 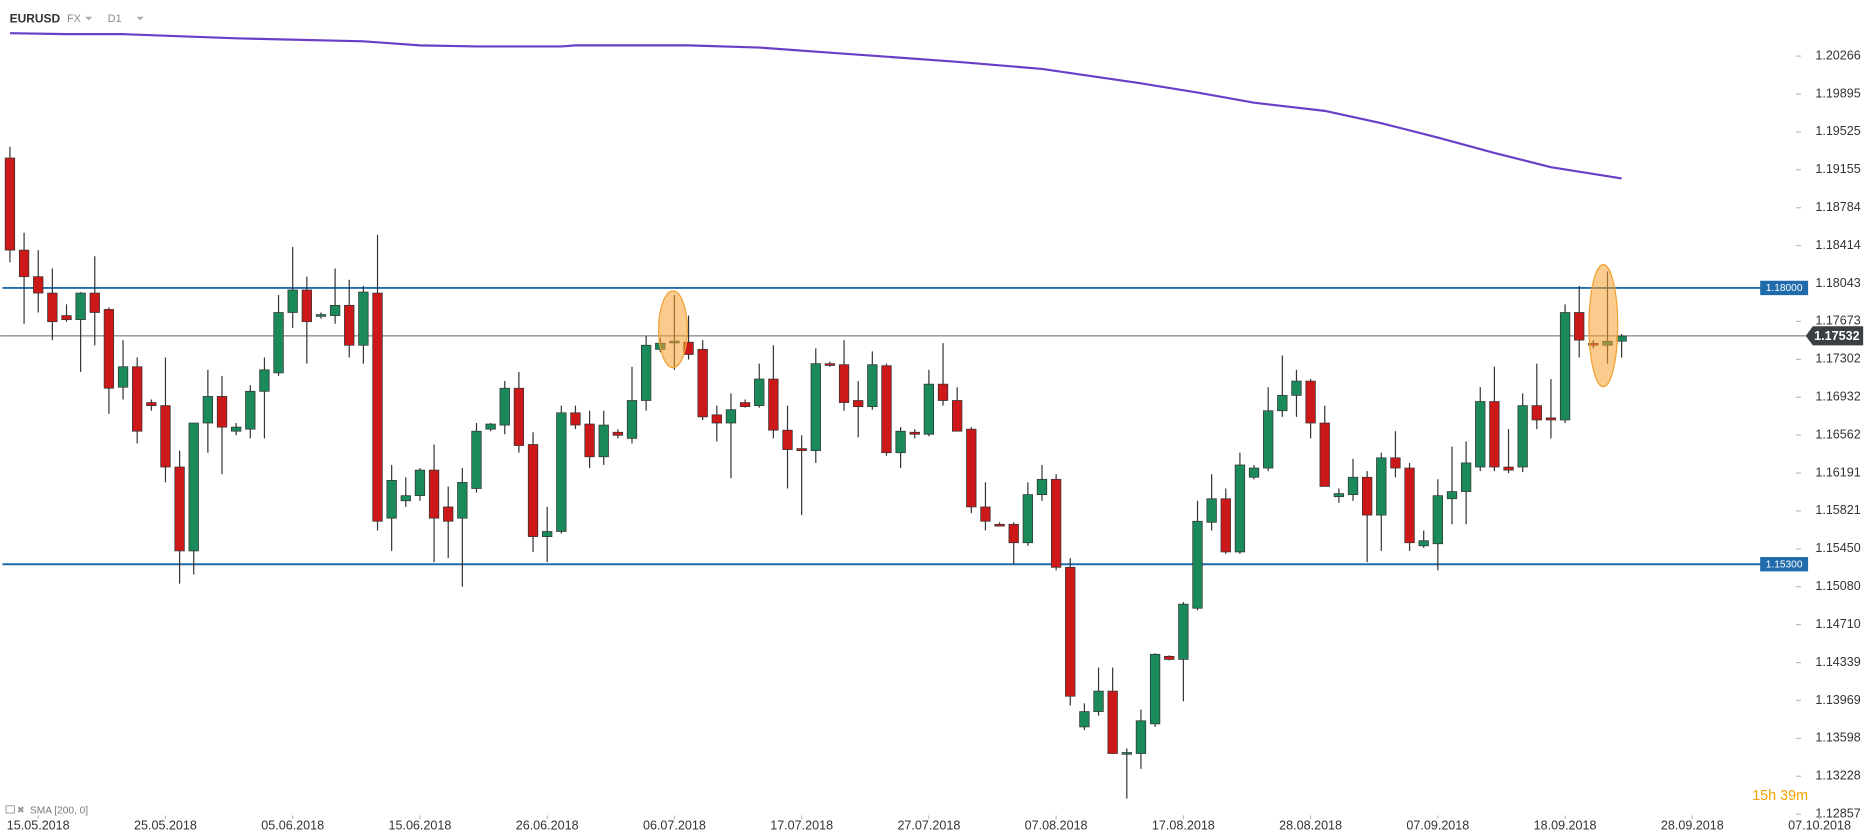 I want to click on last-price-label: 1.17532, so click(x=1836, y=336).